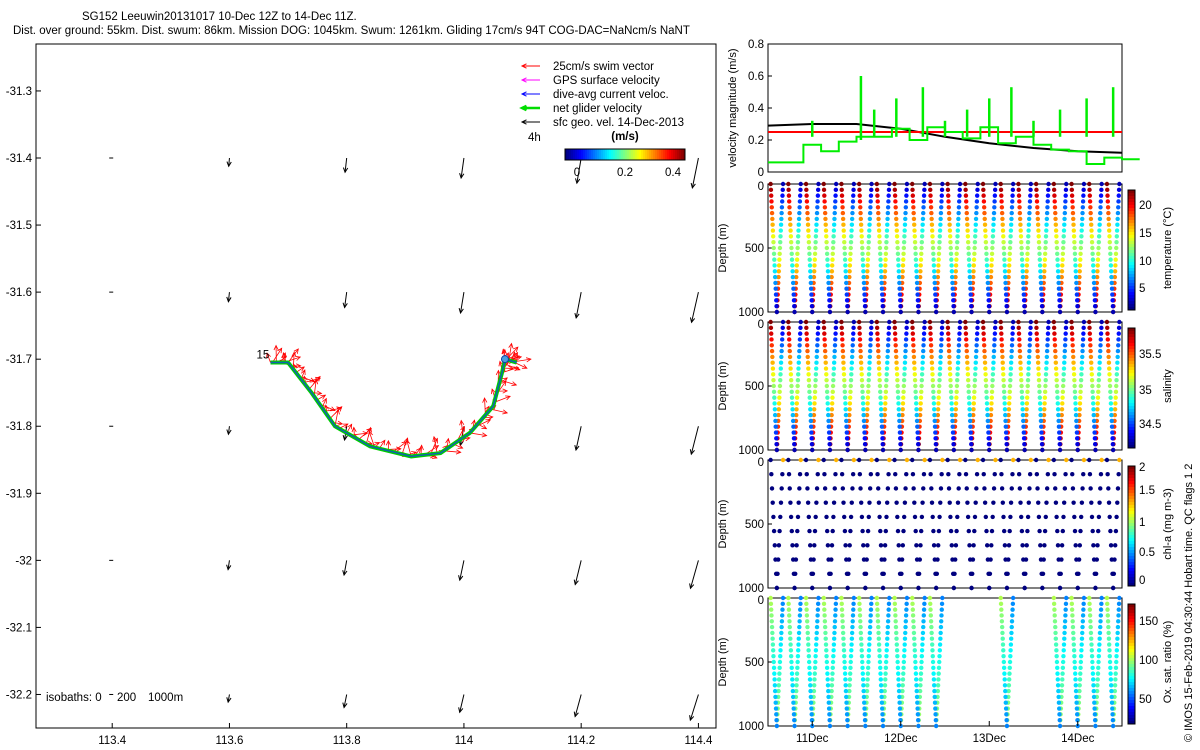 Image resolution: width=1200 pixels, height=750 pixels. What do you see at coordinates (377, 444) in the screenshot?
I see `swim-vector-head` at bounding box center [377, 444].